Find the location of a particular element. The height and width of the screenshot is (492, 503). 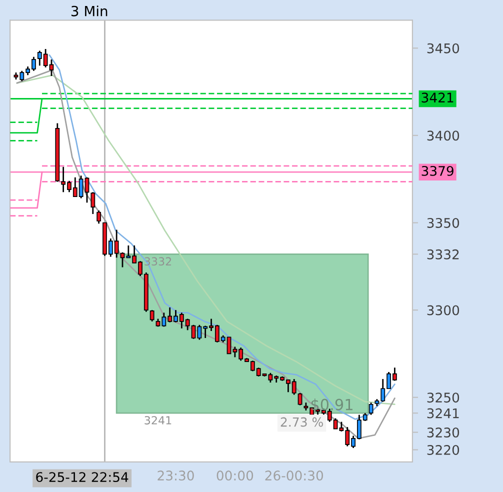

x-tick-label: 26-00:30 is located at coordinates (294, 475).